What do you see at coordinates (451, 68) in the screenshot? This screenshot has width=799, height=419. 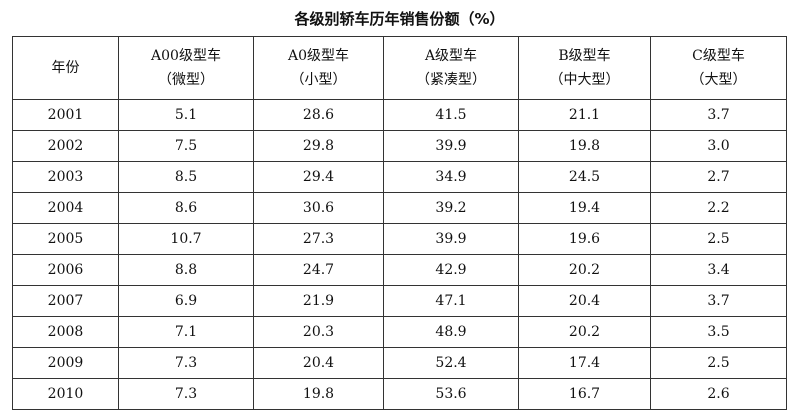 I see `header-cell: A级型车 （紧凑型）` at bounding box center [451, 68].